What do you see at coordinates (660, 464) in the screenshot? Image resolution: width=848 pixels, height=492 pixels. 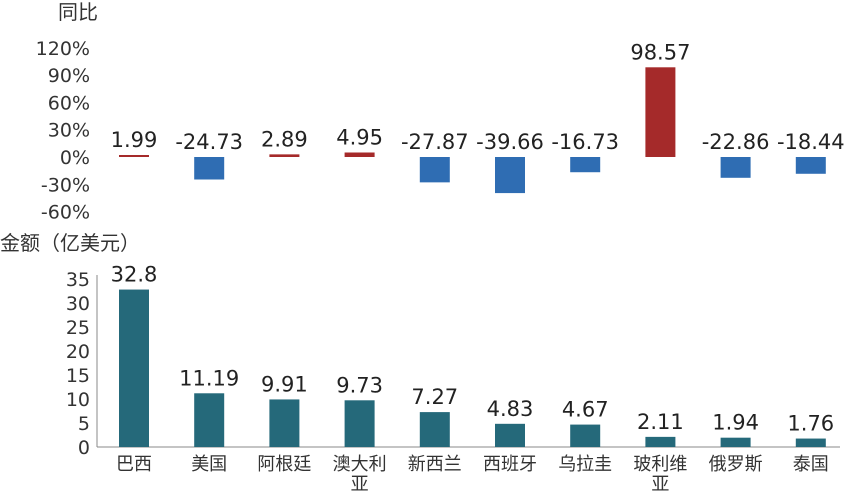 I see `category-label: 玻利维` at bounding box center [660, 464].